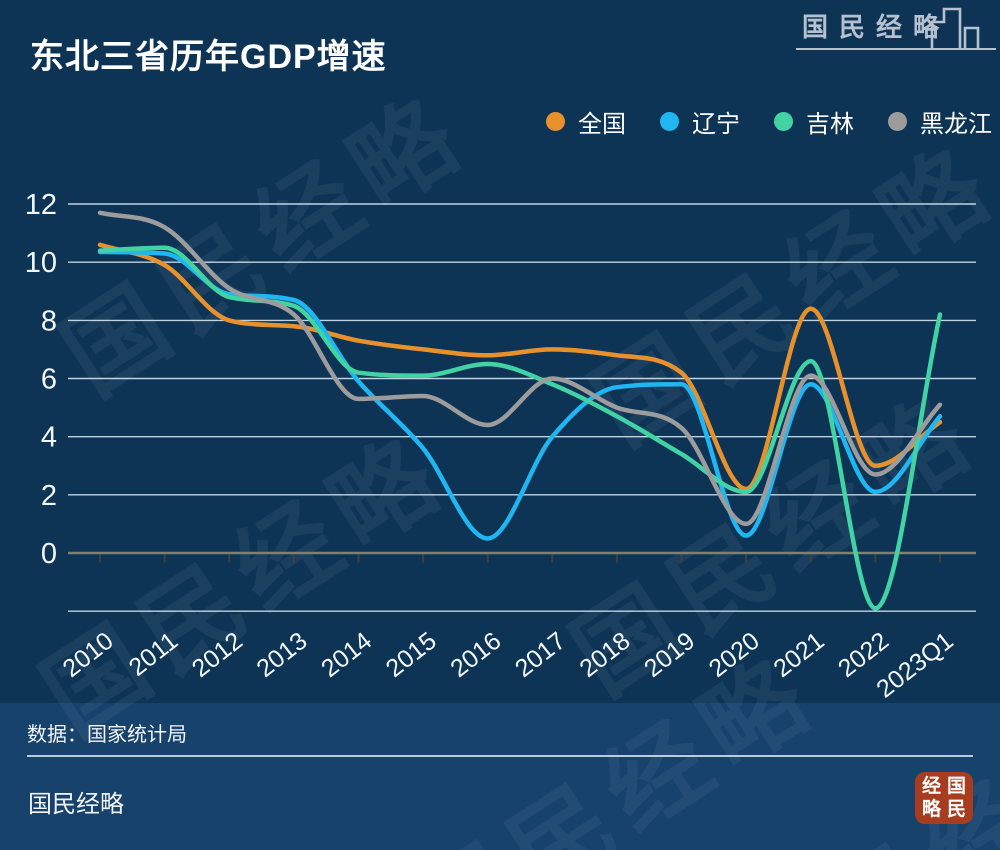  Describe the element at coordinates (931, 786) in the screenshot. I see `seal-char: 经` at that location.